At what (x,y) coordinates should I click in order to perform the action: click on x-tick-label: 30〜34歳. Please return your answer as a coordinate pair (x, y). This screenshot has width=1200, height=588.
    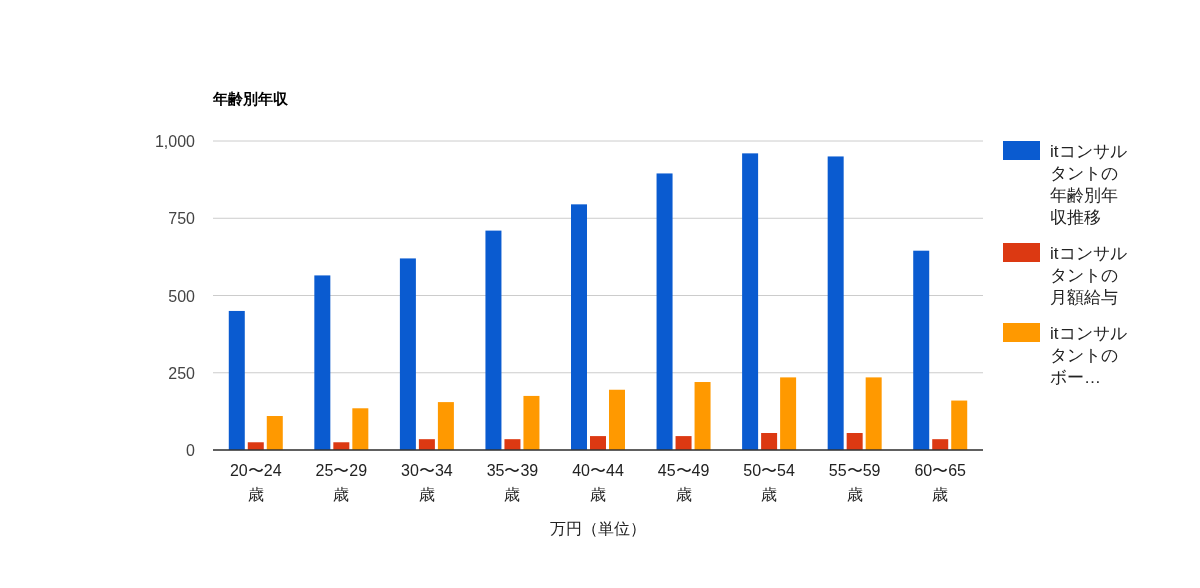
    Looking at the image, I should click on (427, 482).